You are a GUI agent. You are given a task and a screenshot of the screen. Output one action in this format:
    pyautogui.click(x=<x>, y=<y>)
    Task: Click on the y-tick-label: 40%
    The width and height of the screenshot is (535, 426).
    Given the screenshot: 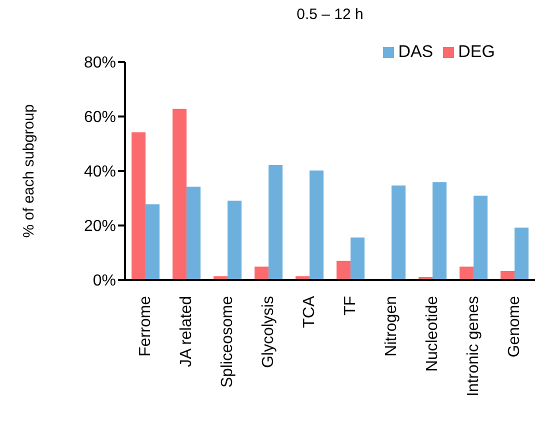 What is the action you would take?
    pyautogui.click(x=100, y=172)
    